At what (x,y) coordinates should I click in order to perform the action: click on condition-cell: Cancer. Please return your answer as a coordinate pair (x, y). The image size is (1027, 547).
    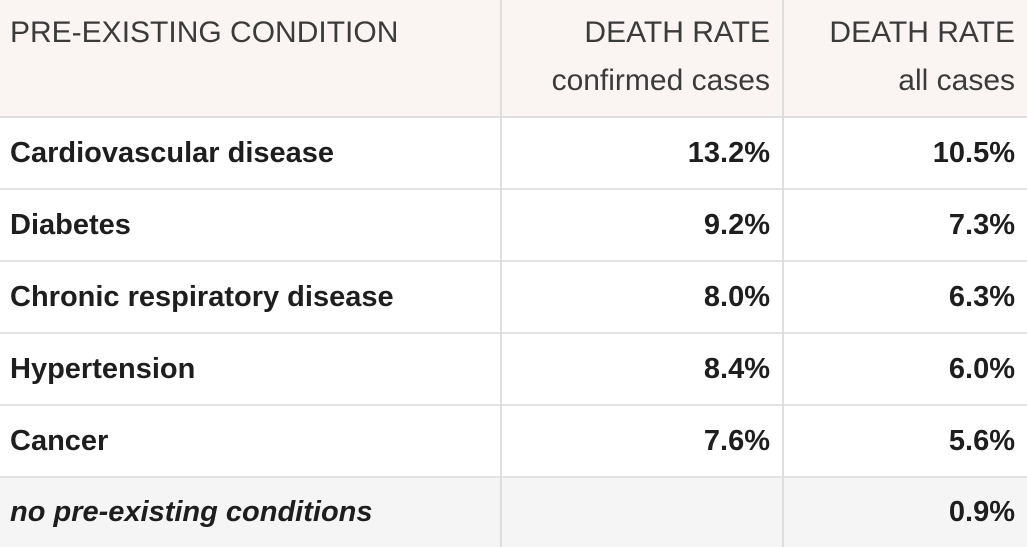
    Looking at the image, I should click on (251, 441).